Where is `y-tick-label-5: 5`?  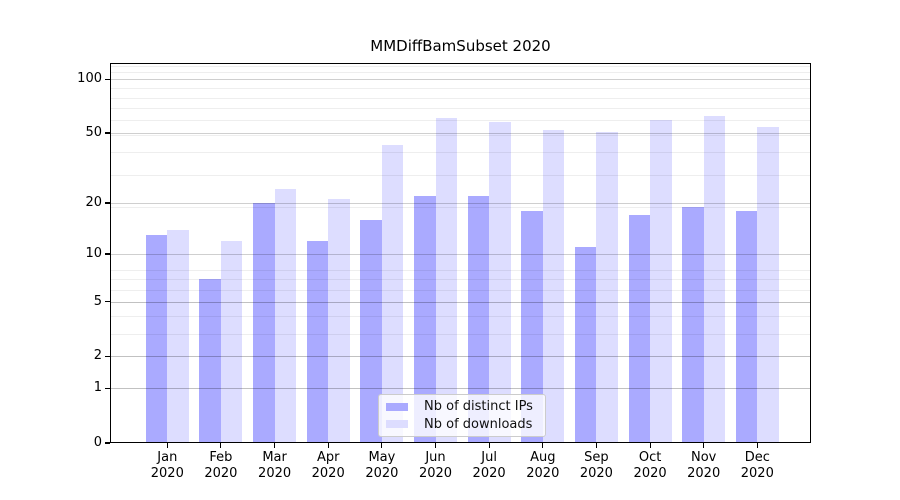 y-tick-label-5: 5 is located at coordinates (97, 301).